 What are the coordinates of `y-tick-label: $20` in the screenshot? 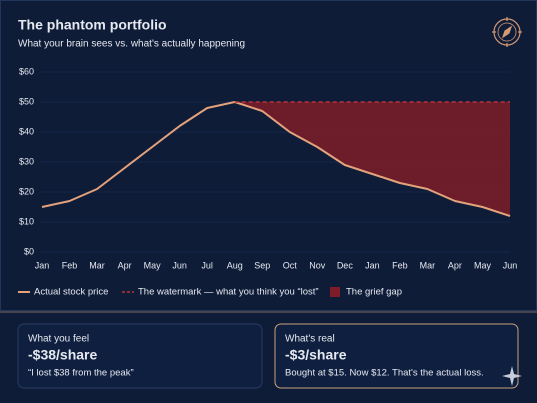 It's located at (26, 191).